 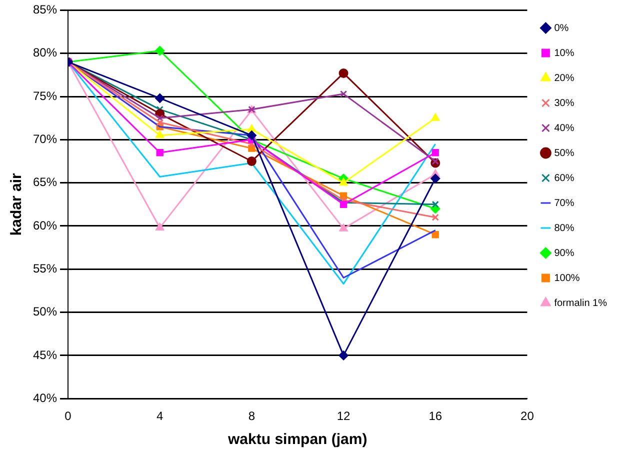 I want to click on legend-label: 0%, so click(x=561, y=28).